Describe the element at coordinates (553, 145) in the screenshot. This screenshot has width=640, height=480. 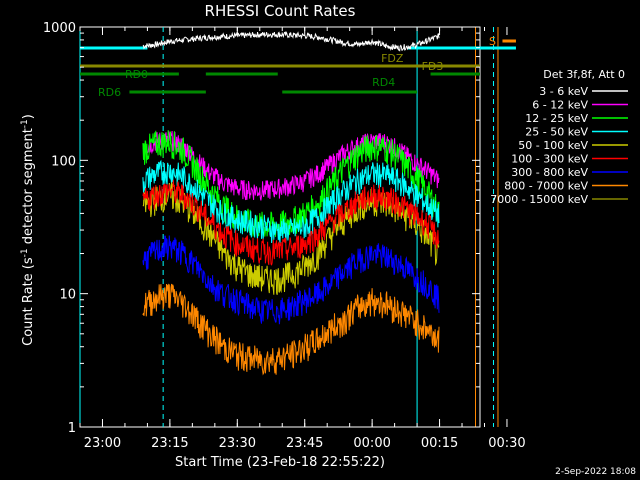
I see `legend-label: 50 - 100 keV` at that location.